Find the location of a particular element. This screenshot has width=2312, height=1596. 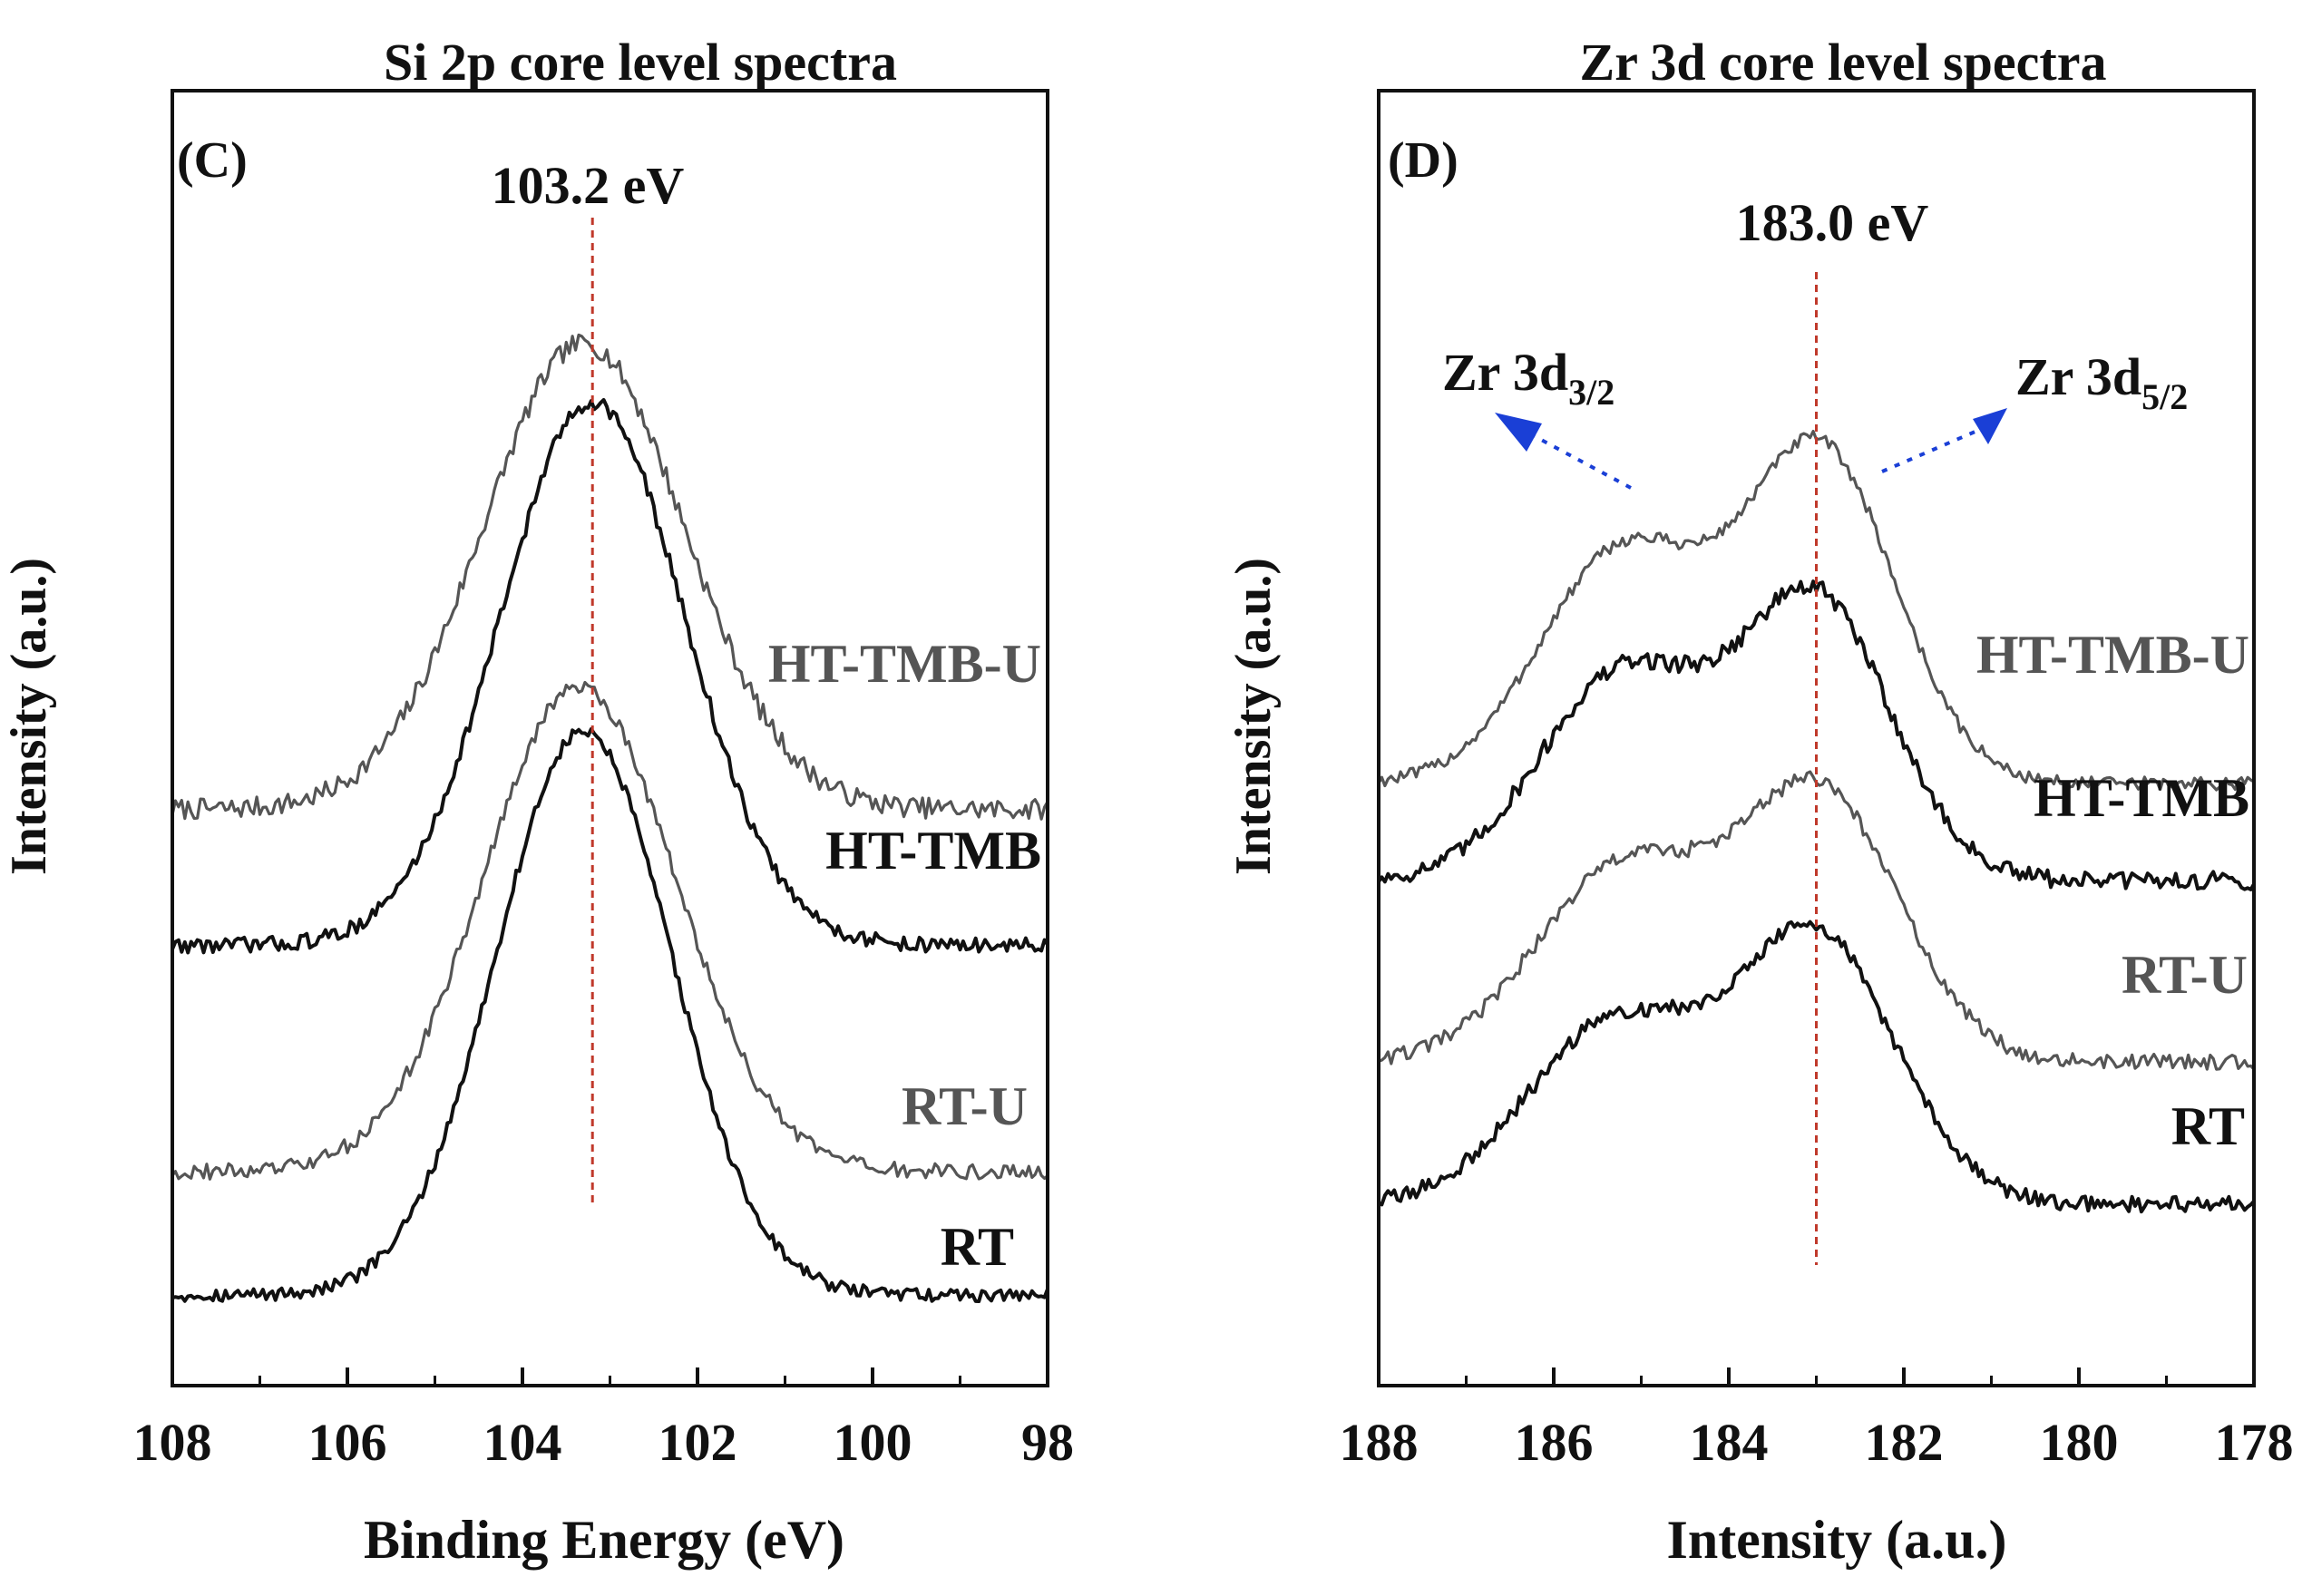

x-tick-label: 184 is located at coordinates (1729, 1442).